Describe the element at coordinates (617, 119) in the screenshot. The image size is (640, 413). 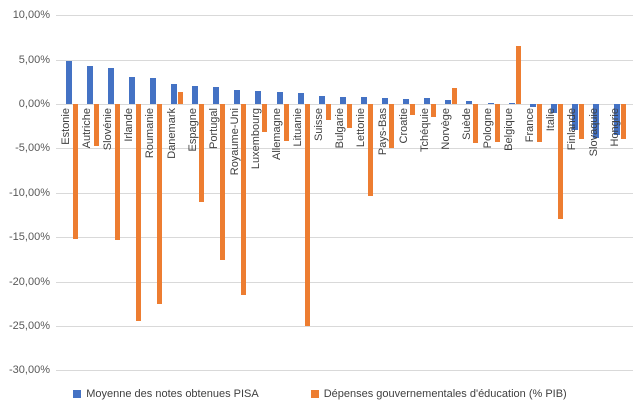
I see `bar-pisa-Hongrie` at that location.